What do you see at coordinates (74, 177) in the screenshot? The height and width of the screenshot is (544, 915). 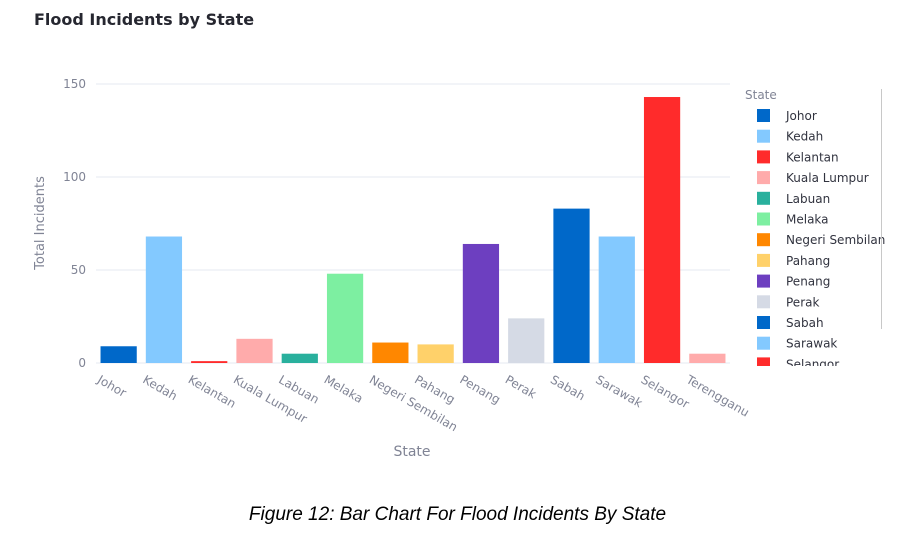 I see `y-tick-label: 100` at bounding box center [74, 177].